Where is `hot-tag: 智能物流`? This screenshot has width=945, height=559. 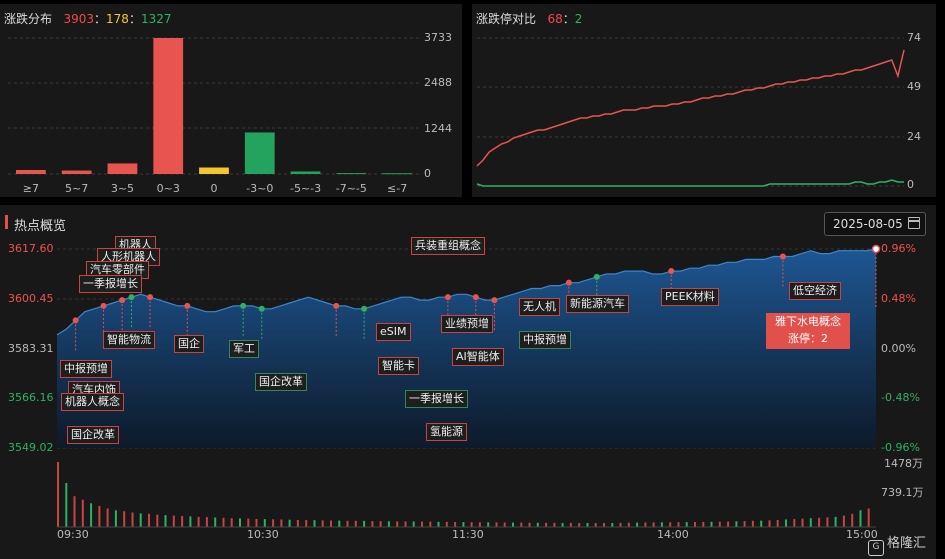 hot-tag: 智能物流 is located at coordinates (129, 340).